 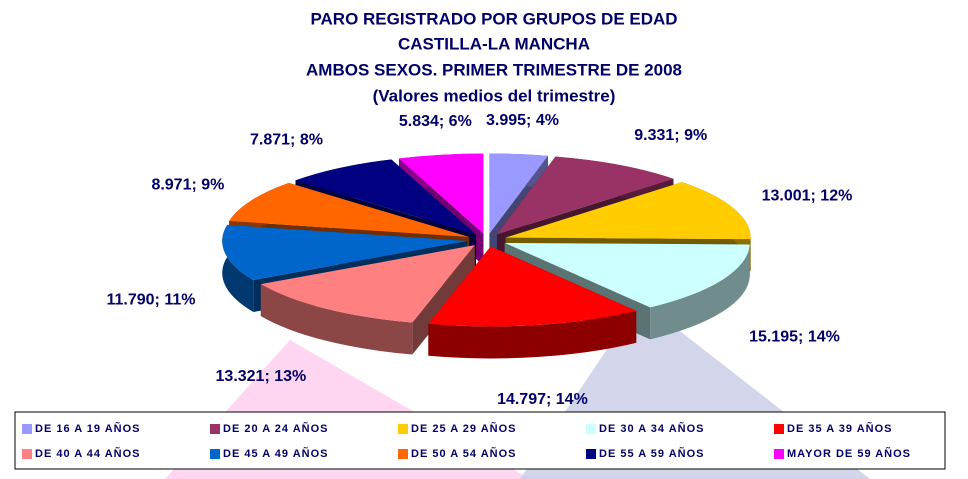 What do you see at coordinates (522, 120) in the screenshot?
I see `data-label: 3.995; 4%` at bounding box center [522, 120].